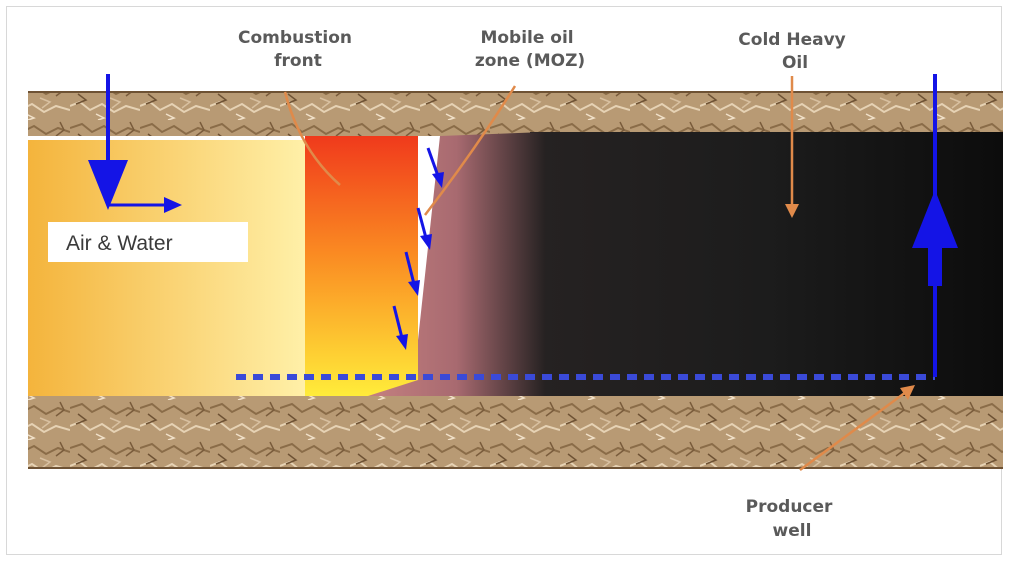 Image resolution: width=1010 pixels, height=563 pixels. What do you see at coordinates (792, 519) in the screenshot?
I see `svg-text: Producer well` at bounding box center [792, 519].